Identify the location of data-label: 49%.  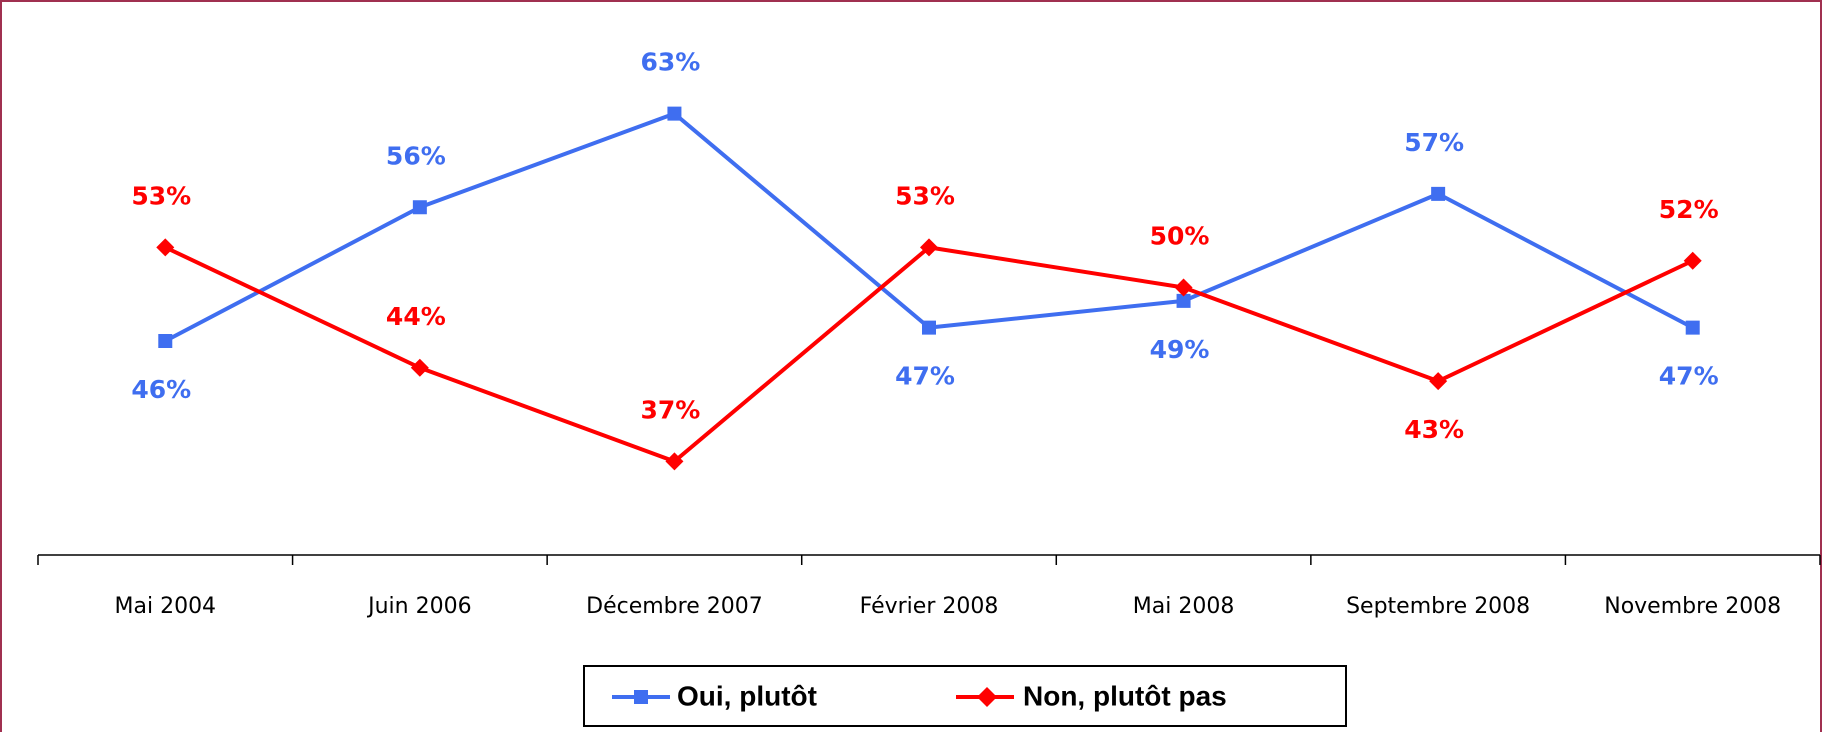
(1180, 349).